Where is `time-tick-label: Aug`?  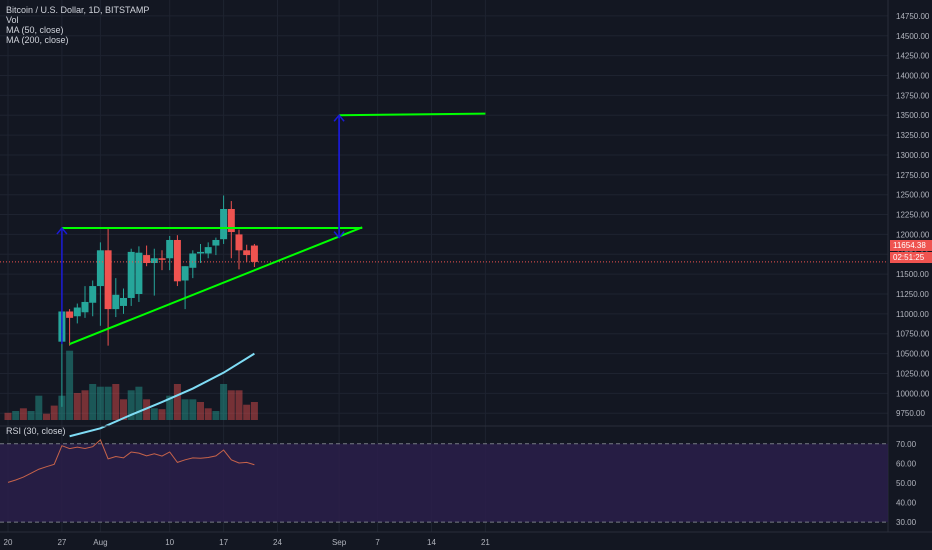
time-tick-label: Aug is located at coordinates (100, 542).